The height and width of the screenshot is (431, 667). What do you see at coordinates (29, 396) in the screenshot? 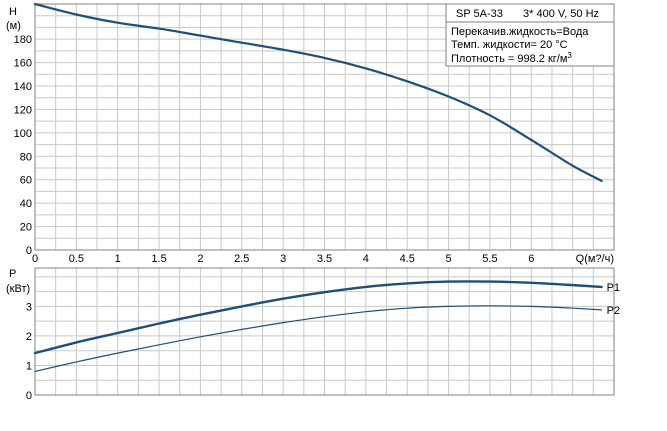
I see `power-y-tick-label: 0` at bounding box center [29, 396].